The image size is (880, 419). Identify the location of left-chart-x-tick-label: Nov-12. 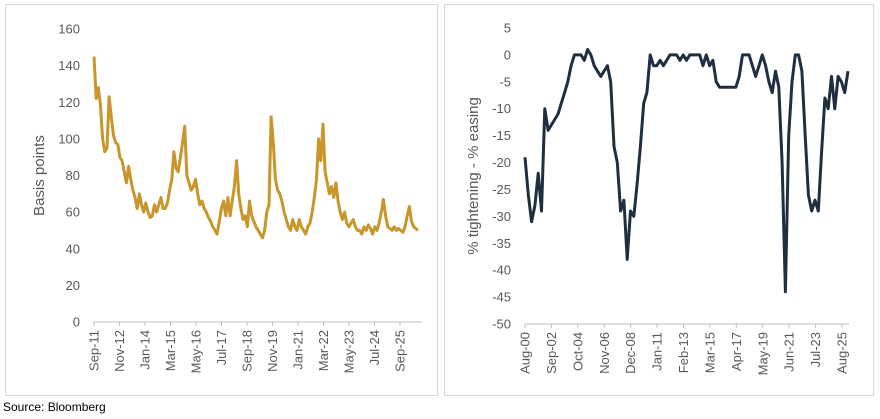
(119, 351).